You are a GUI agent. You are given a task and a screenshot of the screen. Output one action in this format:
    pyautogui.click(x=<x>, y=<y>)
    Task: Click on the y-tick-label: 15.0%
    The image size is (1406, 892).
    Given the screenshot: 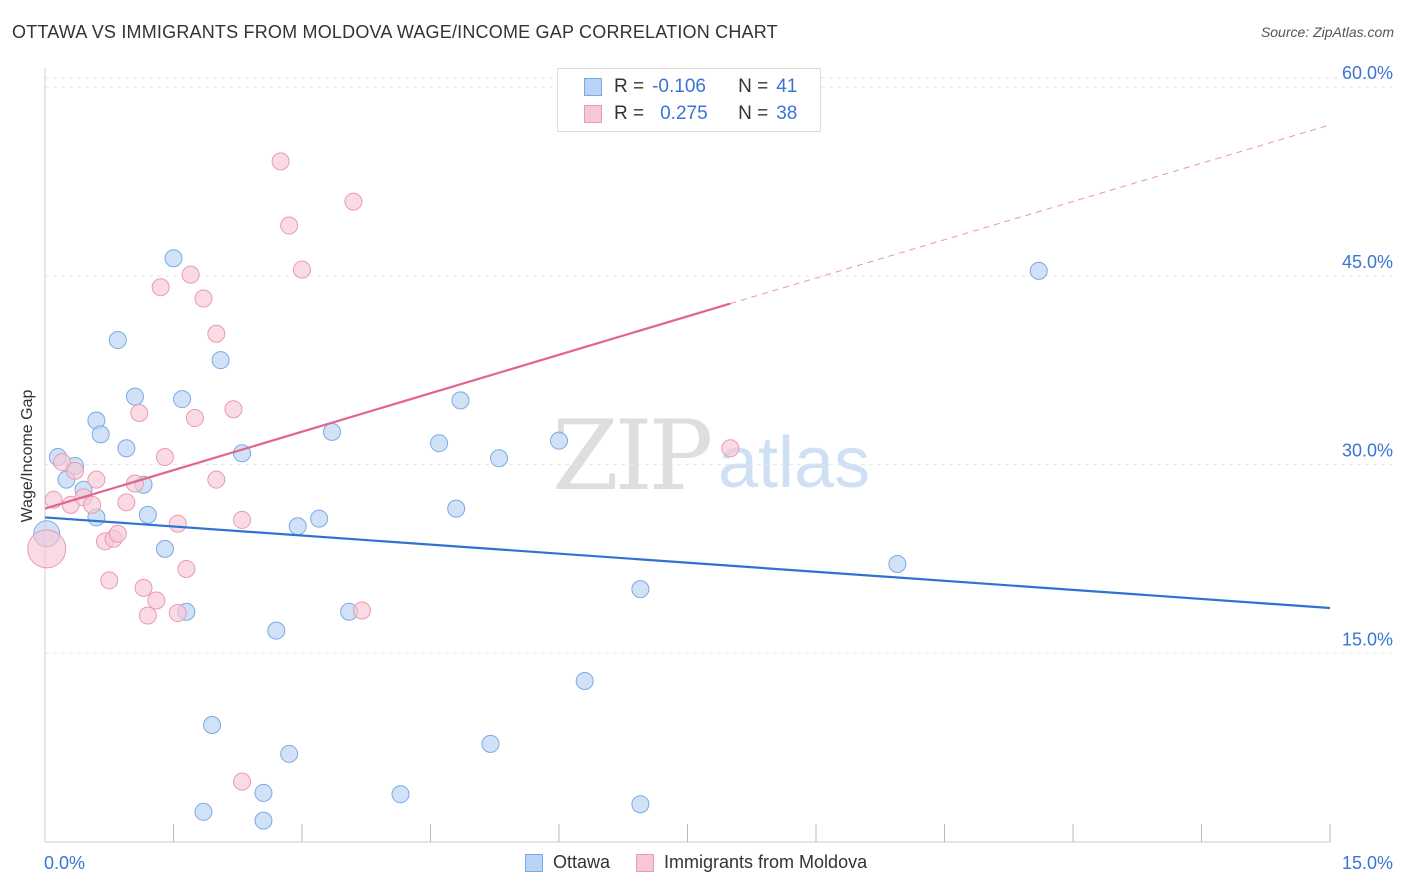 What is the action you would take?
    pyautogui.click(x=1367, y=639)
    